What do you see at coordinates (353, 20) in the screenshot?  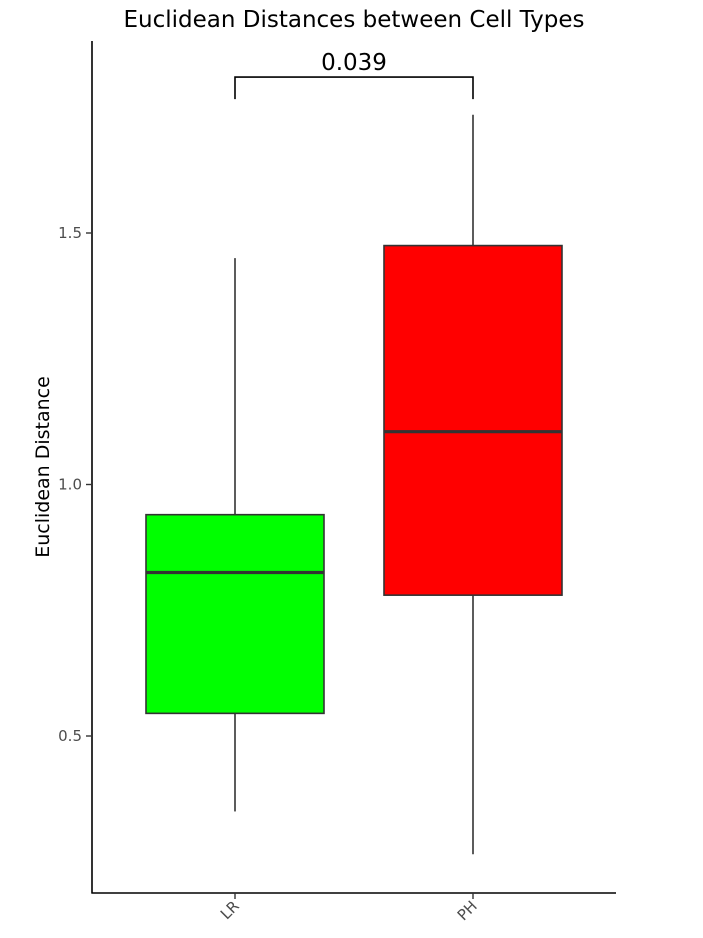 I see `chart-title: Euclidean Distances between Cell Types` at bounding box center [353, 20].